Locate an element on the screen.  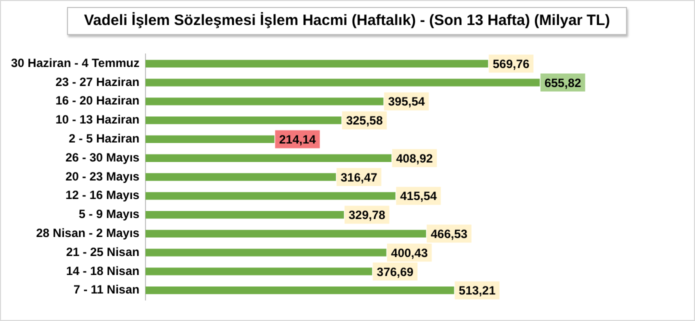
y-tick-label: 21 - 25 Nisan is located at coordinates (103, 251).